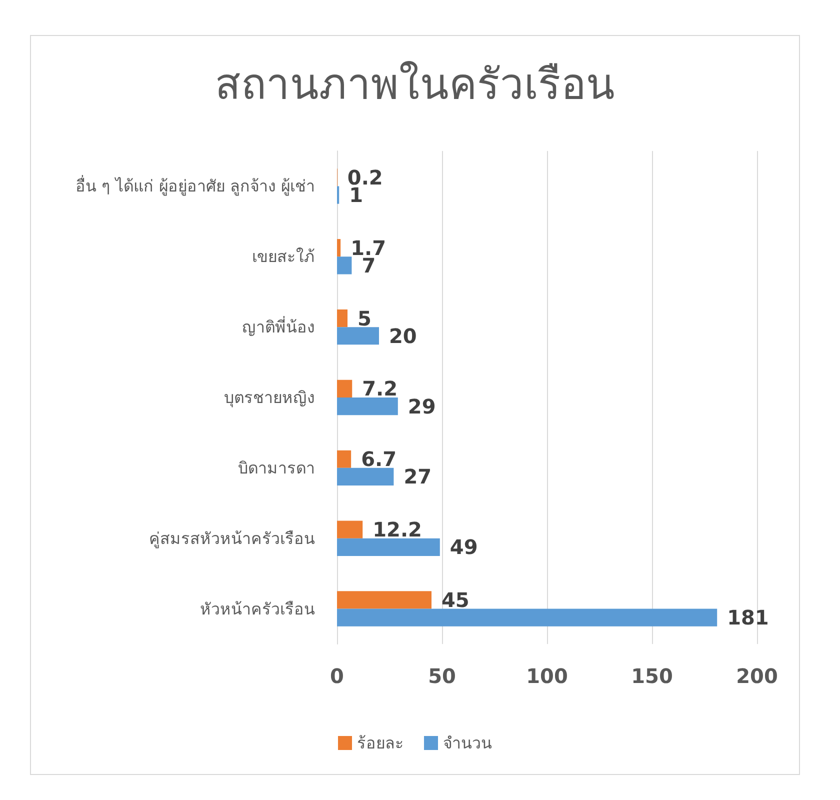 Image resolution: width=840 pixels, height=800 pixels. I want to click on data-label: 6.7, so click(379, 459).